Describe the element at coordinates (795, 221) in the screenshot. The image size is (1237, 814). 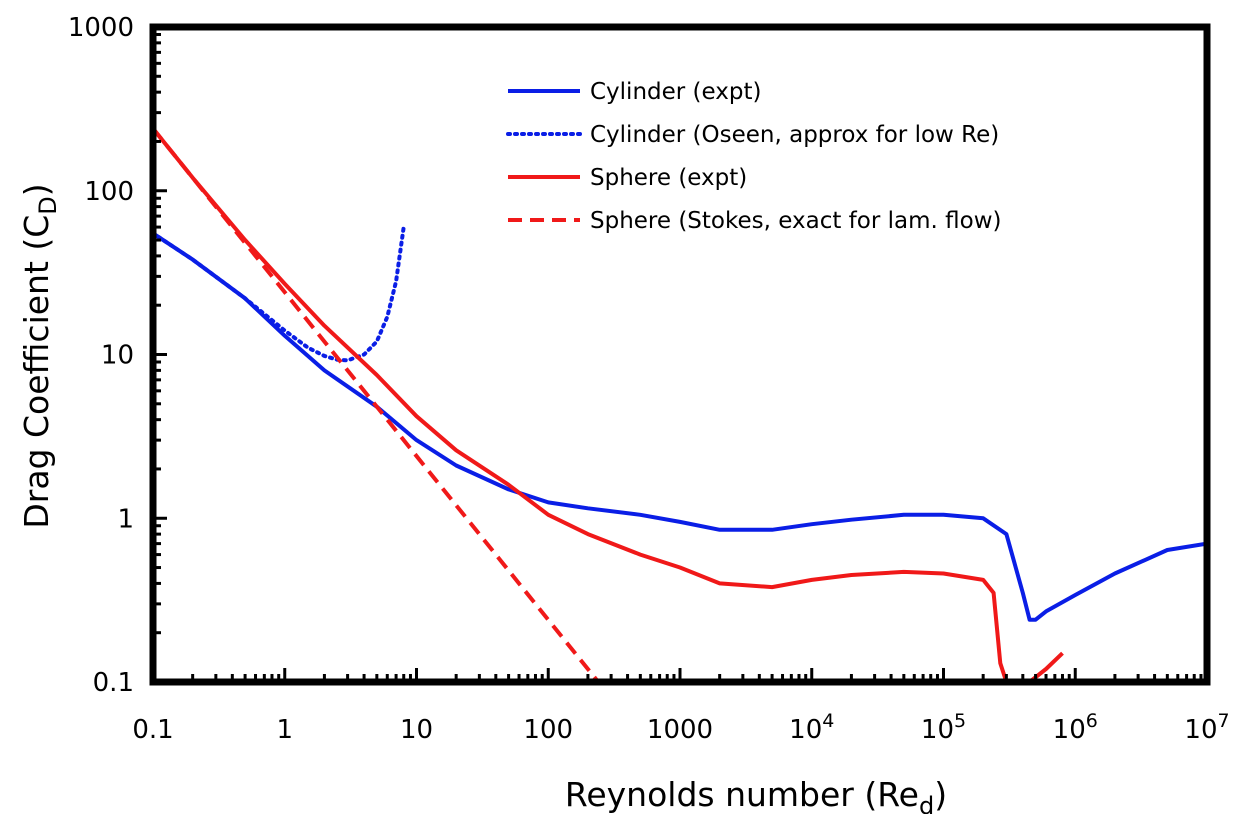
I see `legend-label-sphere-stokes-exact-for-lam-flow: Sphere (Stokes, exact for lam. flow)` at that location.